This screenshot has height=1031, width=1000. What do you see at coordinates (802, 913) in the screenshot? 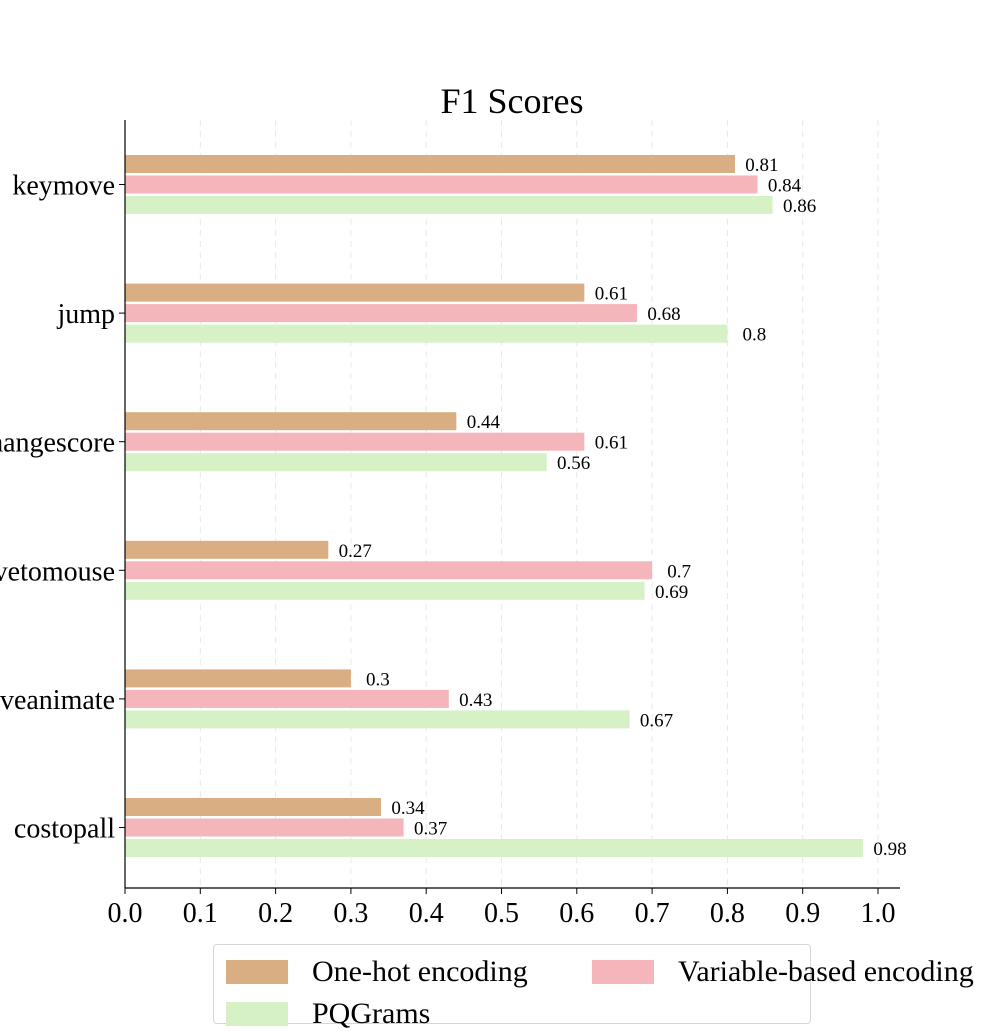
I see `x-tick-label: 0.9` at bounding box center [802, 913].